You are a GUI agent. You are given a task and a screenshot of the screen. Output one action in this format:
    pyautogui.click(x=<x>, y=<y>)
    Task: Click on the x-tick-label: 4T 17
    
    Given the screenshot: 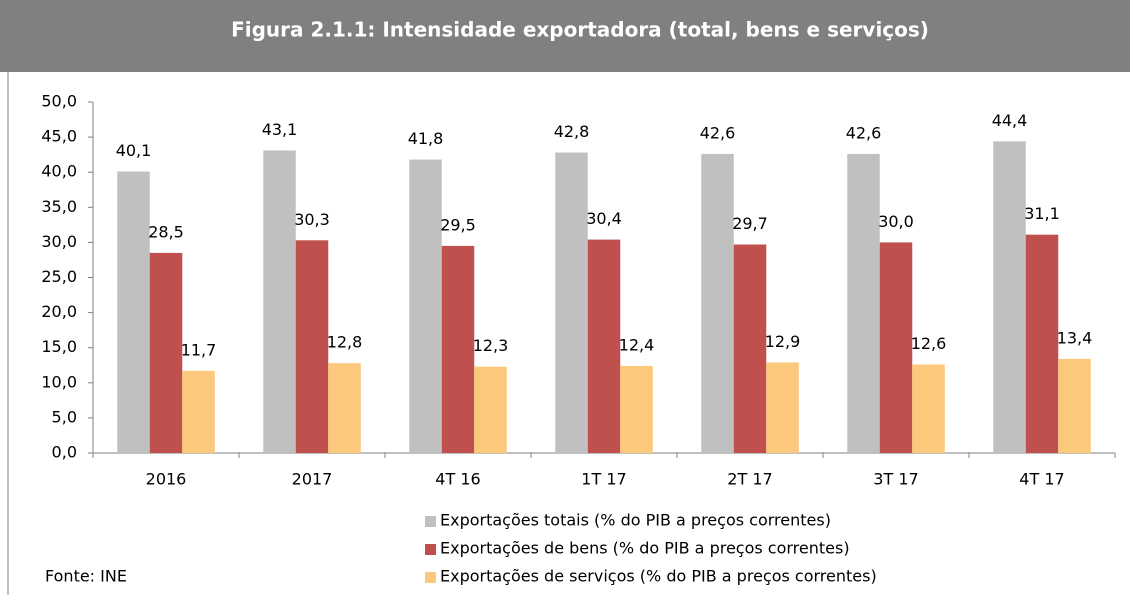 What is the action you would take?
    pyautogui.click(x=1041, y=479)
    